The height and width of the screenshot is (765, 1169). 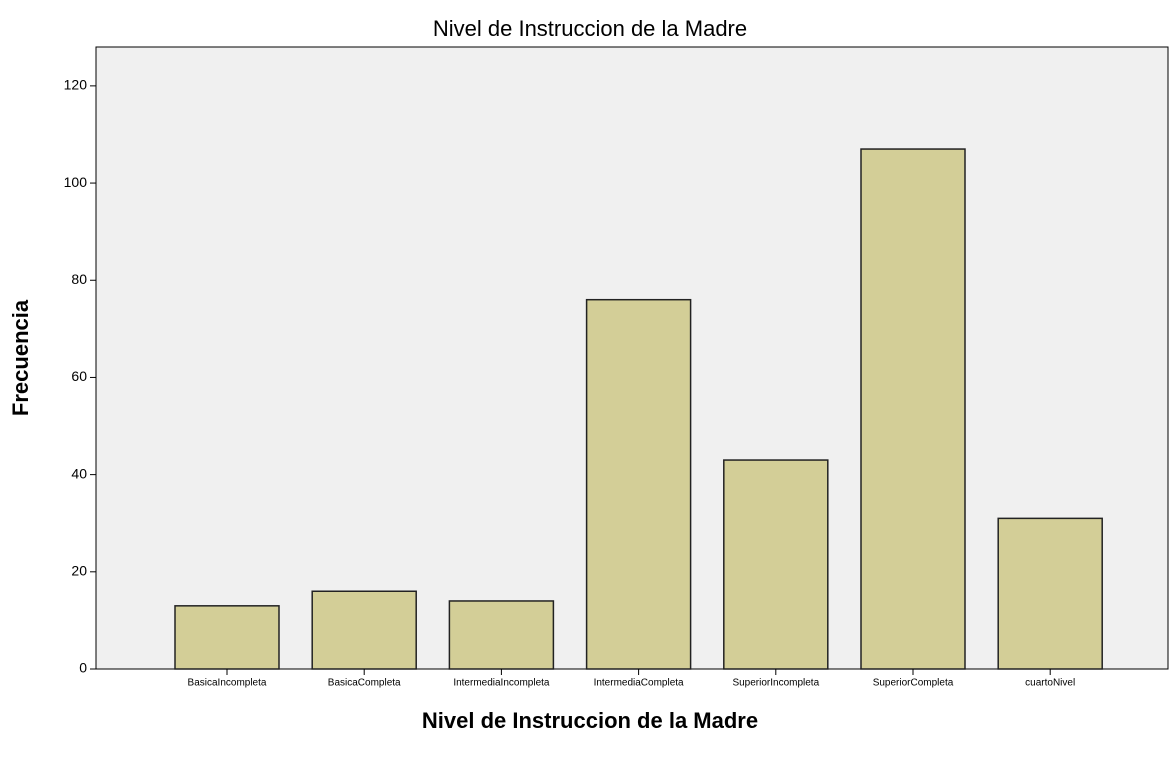 I want to click on x-tick-label: IntermediaCompleta, so click(x=639, y=683).